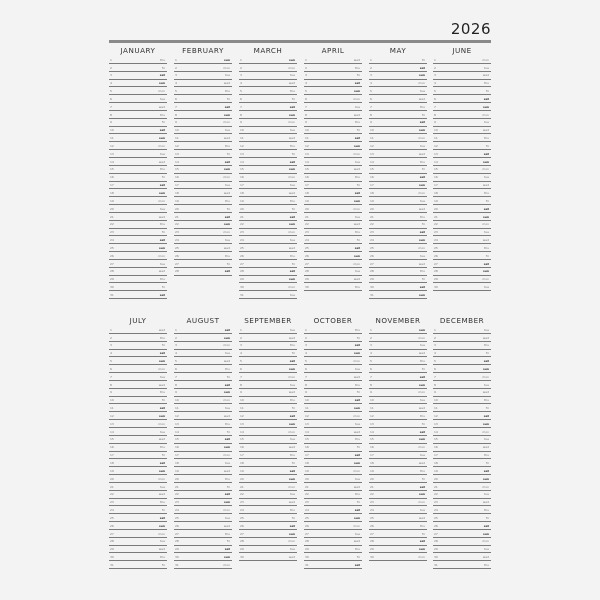 This screenshot has width=600, height=600. I want to click on day-row: 15 sun, so click(203, 170).